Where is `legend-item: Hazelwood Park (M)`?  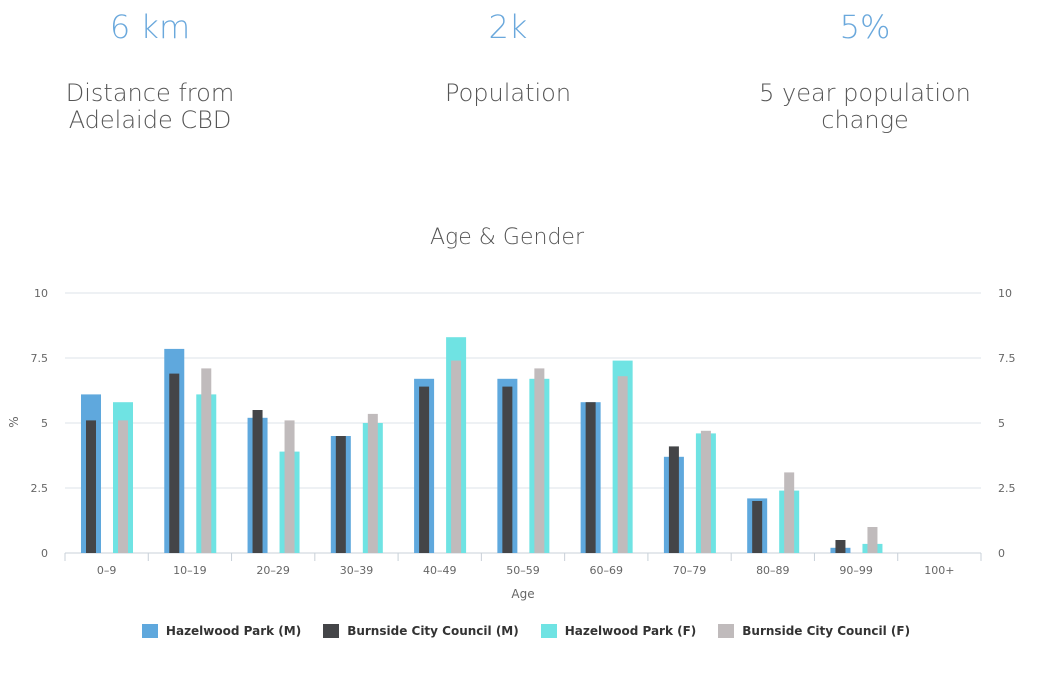 legend-item: Hazelwood Park (M) is located at coordinates (221, 631).